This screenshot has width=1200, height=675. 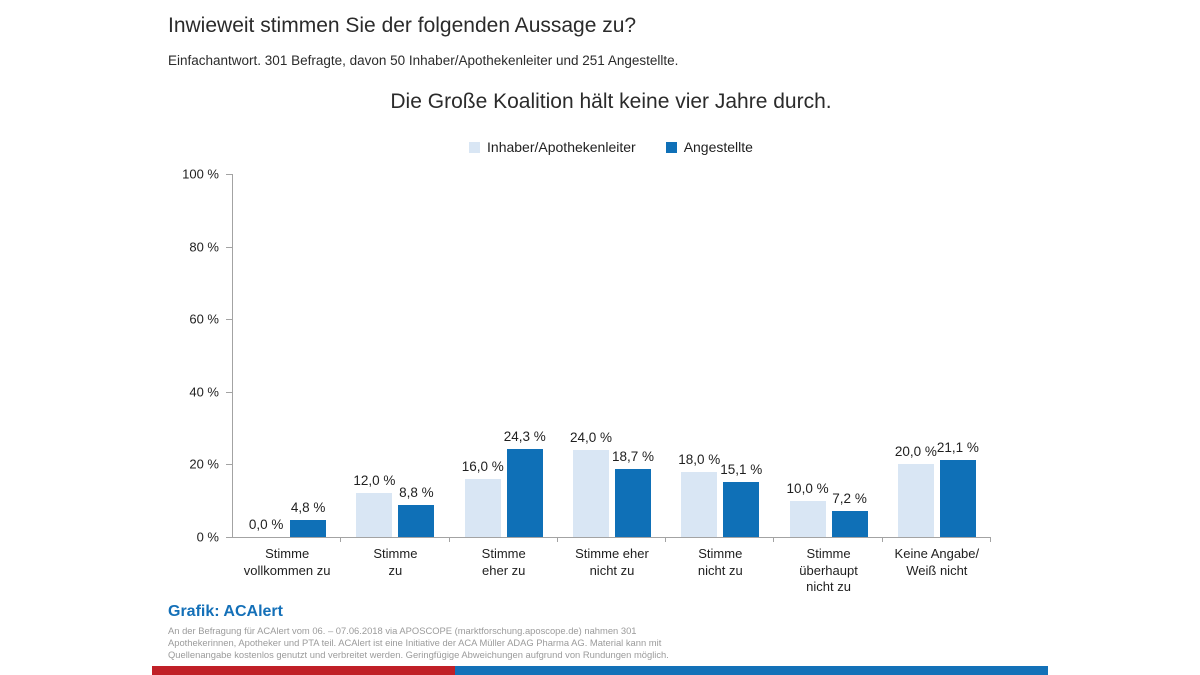 I want to click on category-label: Keine Angabe/ Weiß nicht, so click(x=937, y=562).